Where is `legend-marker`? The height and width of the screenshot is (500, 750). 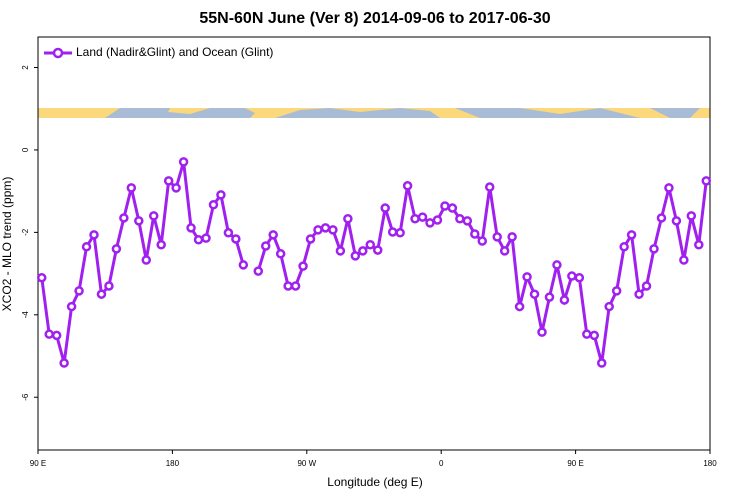 legend-marker is located at coordinates (58, 53).